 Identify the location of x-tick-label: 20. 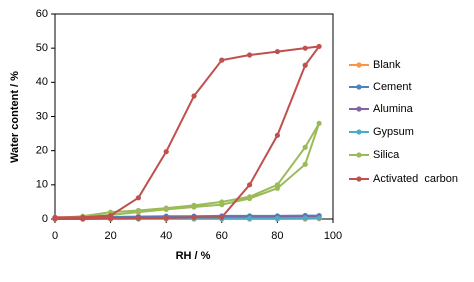
(110, 236).